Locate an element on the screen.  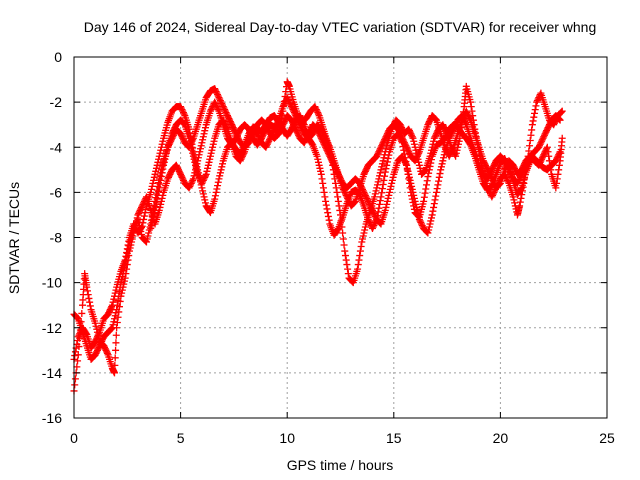
x-tick-label: 15 is located at coordinates (394, 438).